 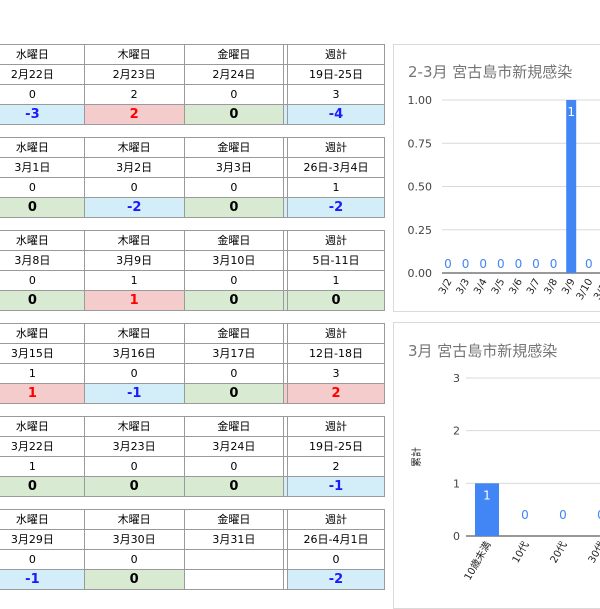 I want to click on x-tick-label: 3/3, so click(x=464, y=286).